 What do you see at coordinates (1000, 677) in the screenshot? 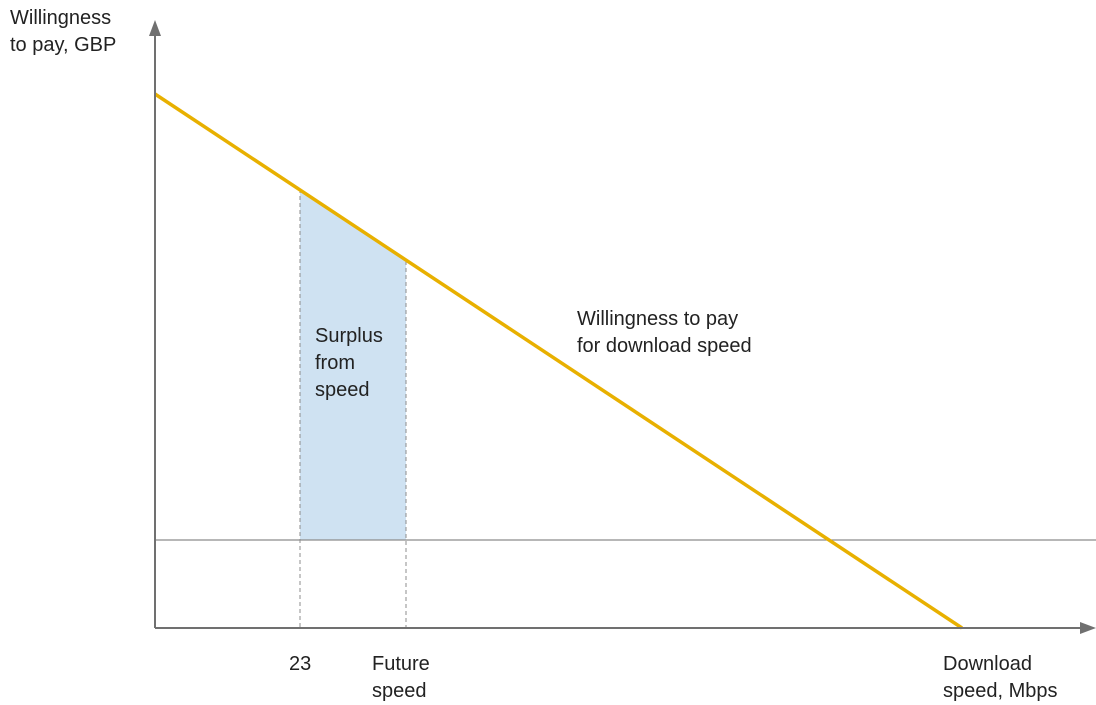
I see `x-axis-label: Download speed, Mbps` at bounding box center [1000, 677].